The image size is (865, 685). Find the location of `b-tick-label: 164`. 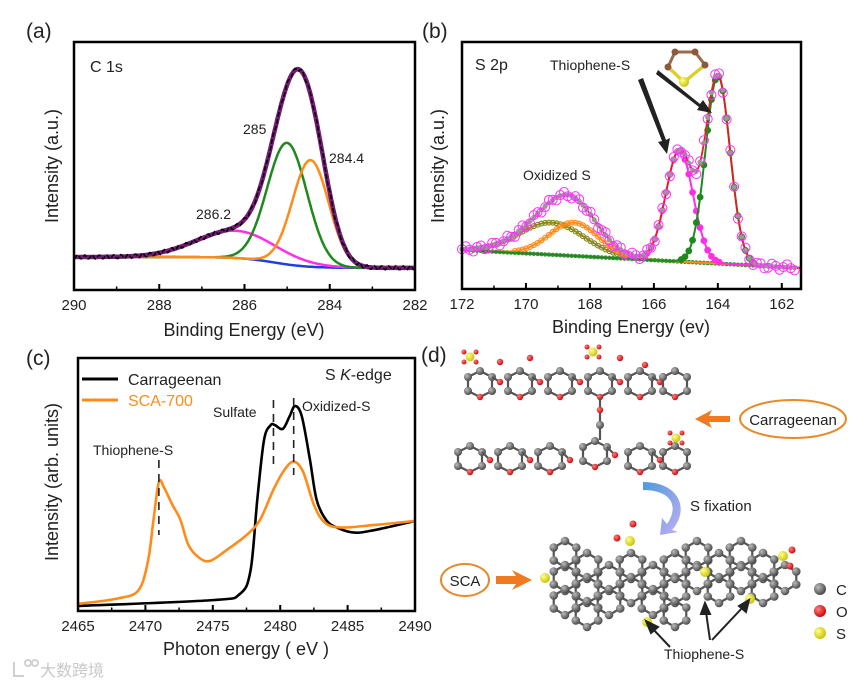

b-tick-label: 164 is located at coordinates (717, 304).